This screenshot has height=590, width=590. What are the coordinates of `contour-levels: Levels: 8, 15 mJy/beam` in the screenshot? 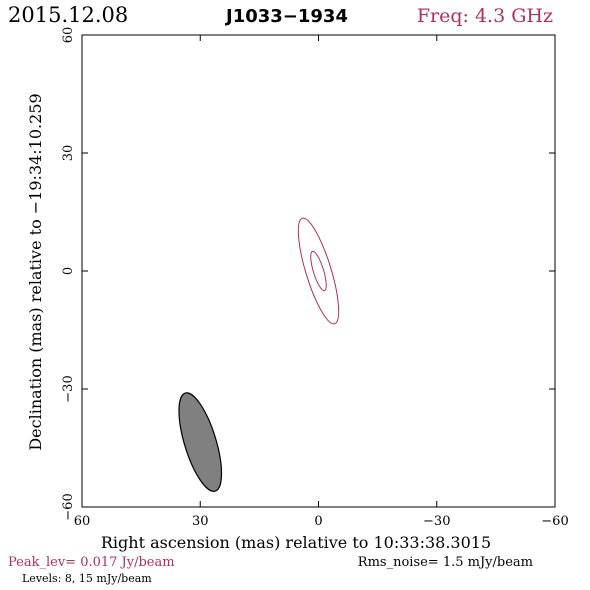 It's located at (87, 578).